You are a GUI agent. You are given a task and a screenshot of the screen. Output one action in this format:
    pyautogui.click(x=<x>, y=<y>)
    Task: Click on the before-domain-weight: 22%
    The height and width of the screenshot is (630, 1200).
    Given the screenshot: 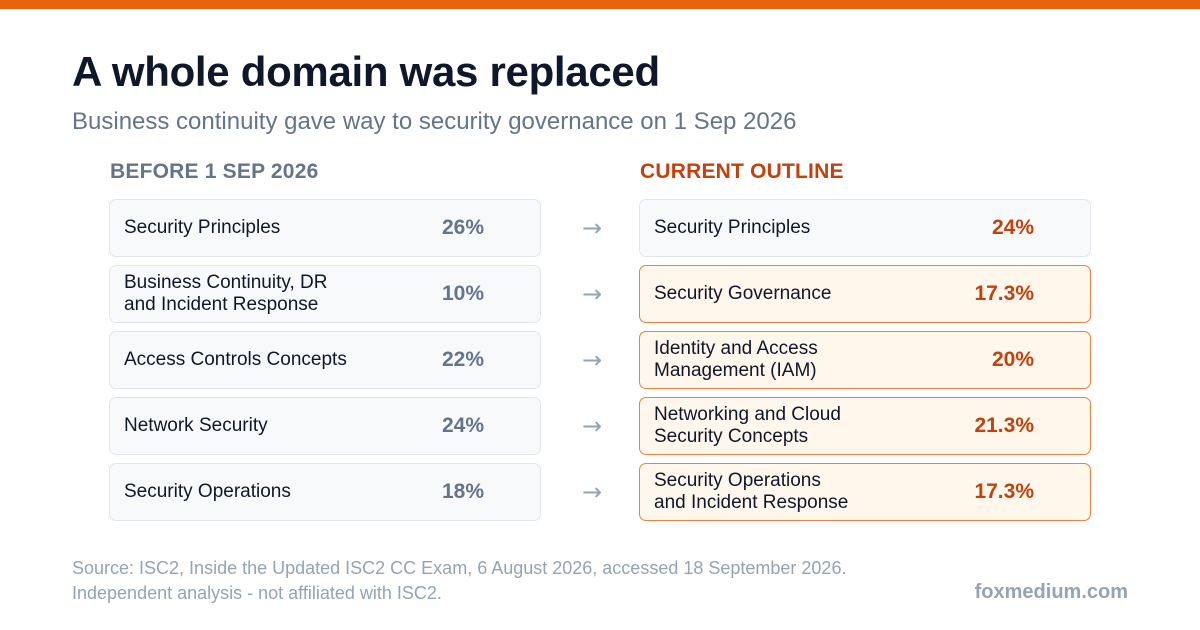 What is the action you would take?
    pyautogui.click(x=462, y=359)
    